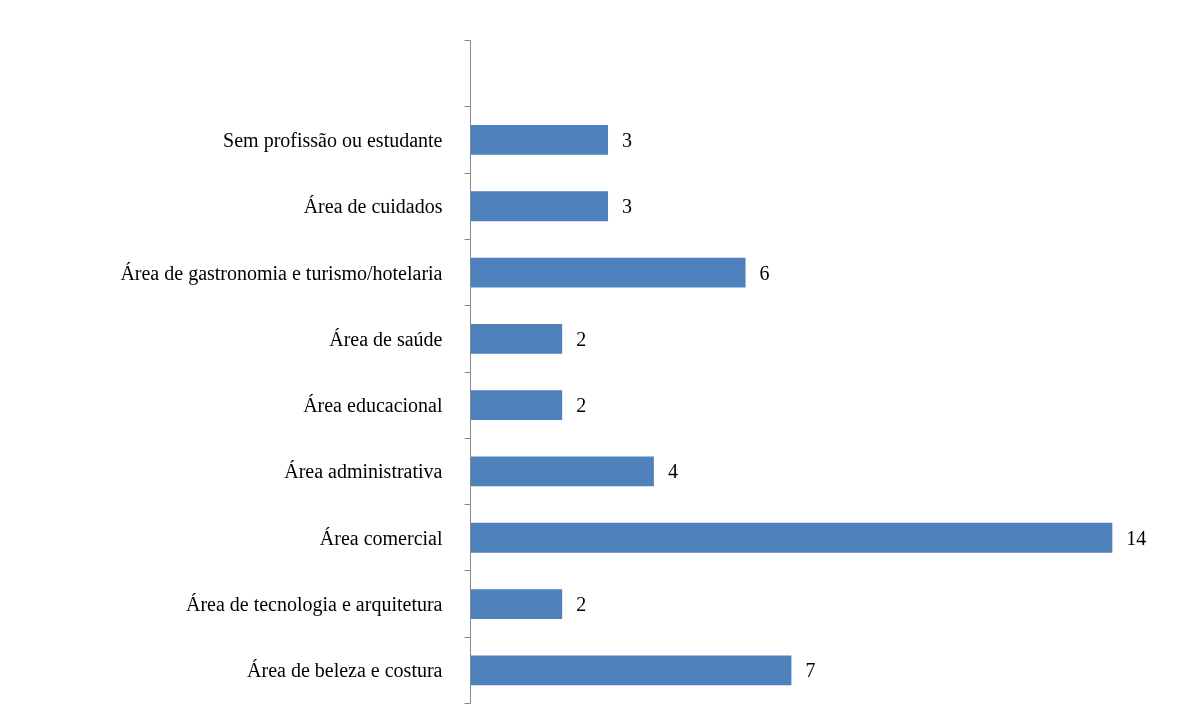  Describe the element at coordinates (381, 537) in the screenshot. I see `y-tick-label: Área comercial` at that location.